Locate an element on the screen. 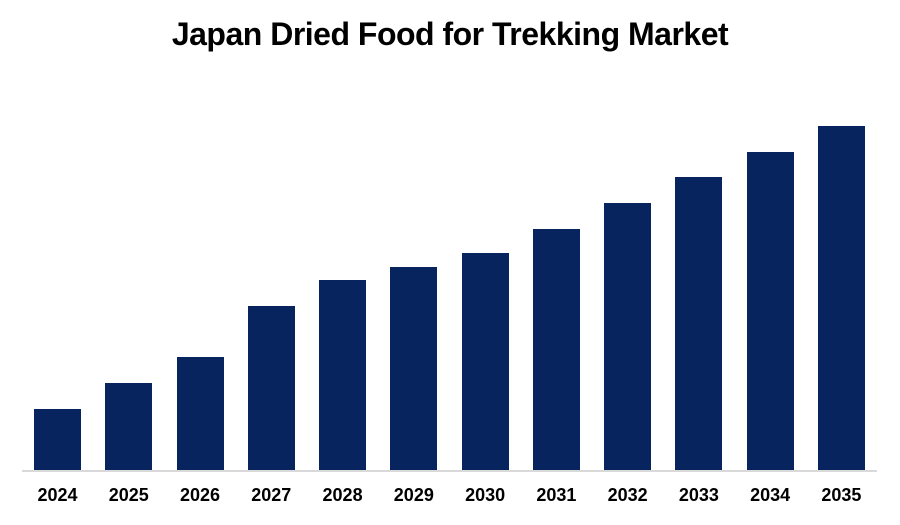 The height and width of the screenshot is (525, 900). bar-2033 is located at coordinates (699, 324).